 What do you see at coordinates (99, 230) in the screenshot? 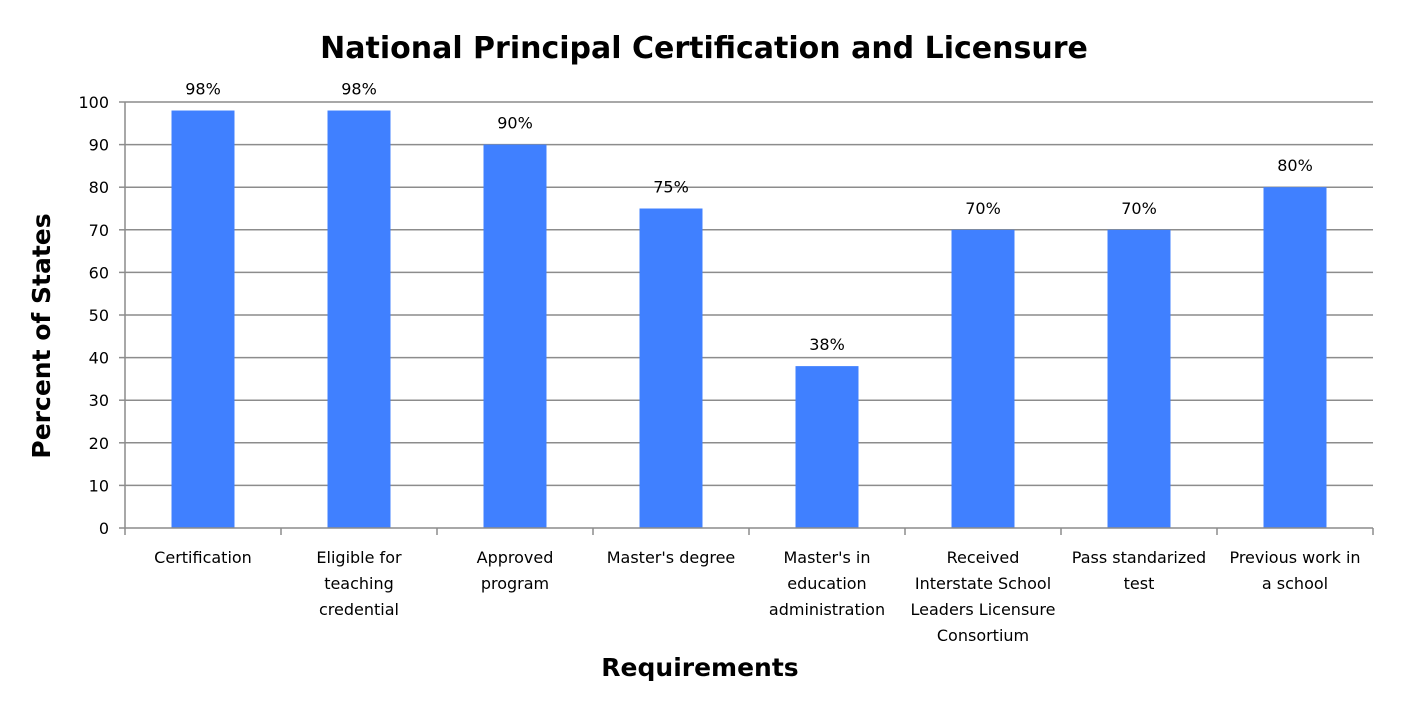
I see `y-tick-label: 70` at bounding box center [99, 230].